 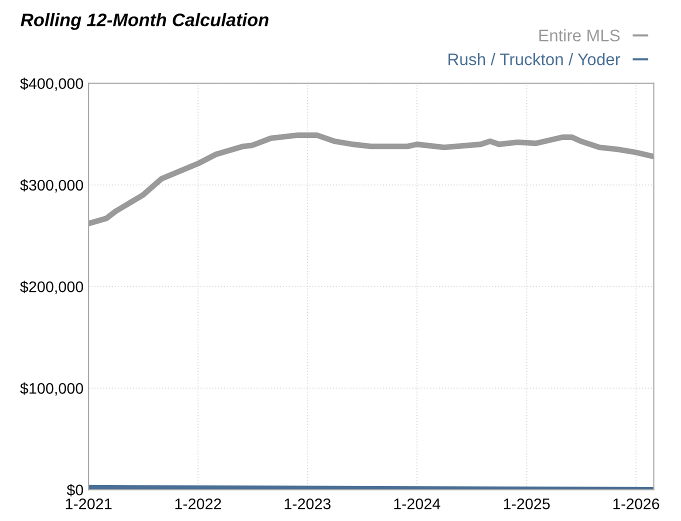 I want to click on chart-title: Rolling 12-Month Calculation, so click(x=144, y=21).